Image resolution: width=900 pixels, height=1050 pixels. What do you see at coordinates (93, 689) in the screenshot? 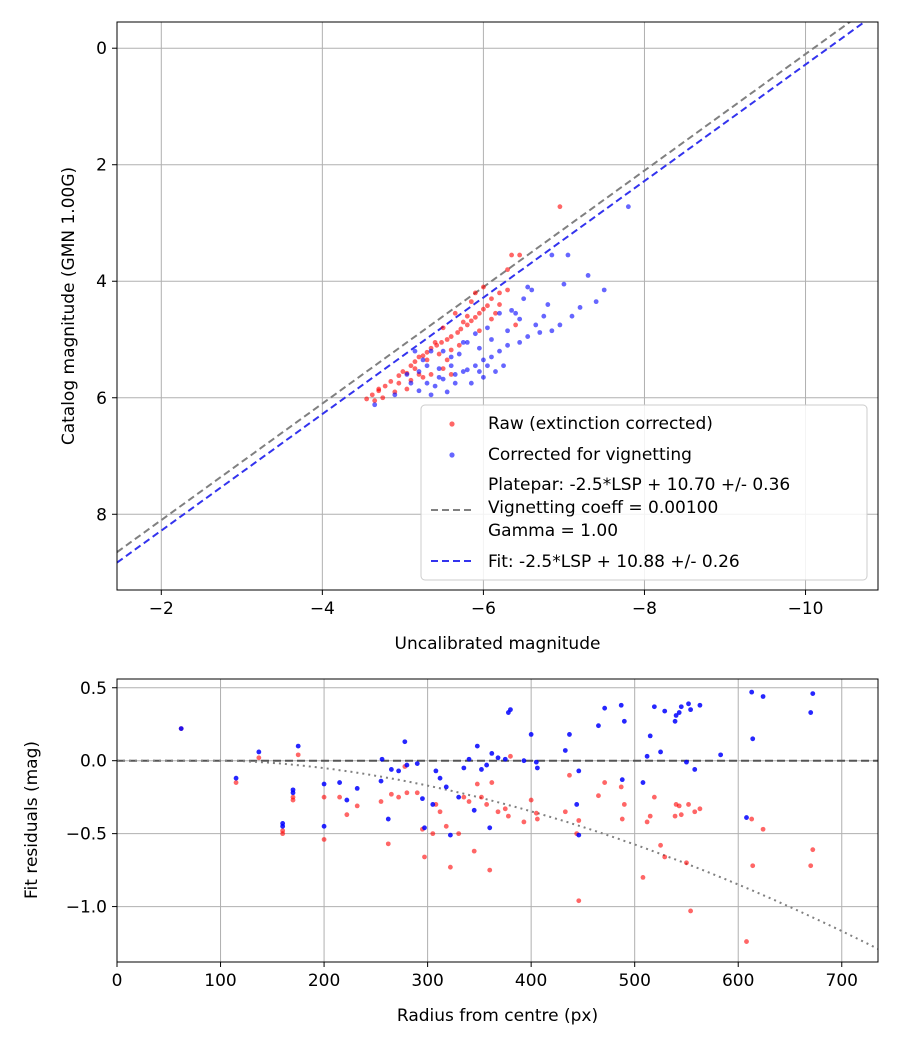
I see `bottom-y-tick-label: 0.5` at bounding box center [93, 689].